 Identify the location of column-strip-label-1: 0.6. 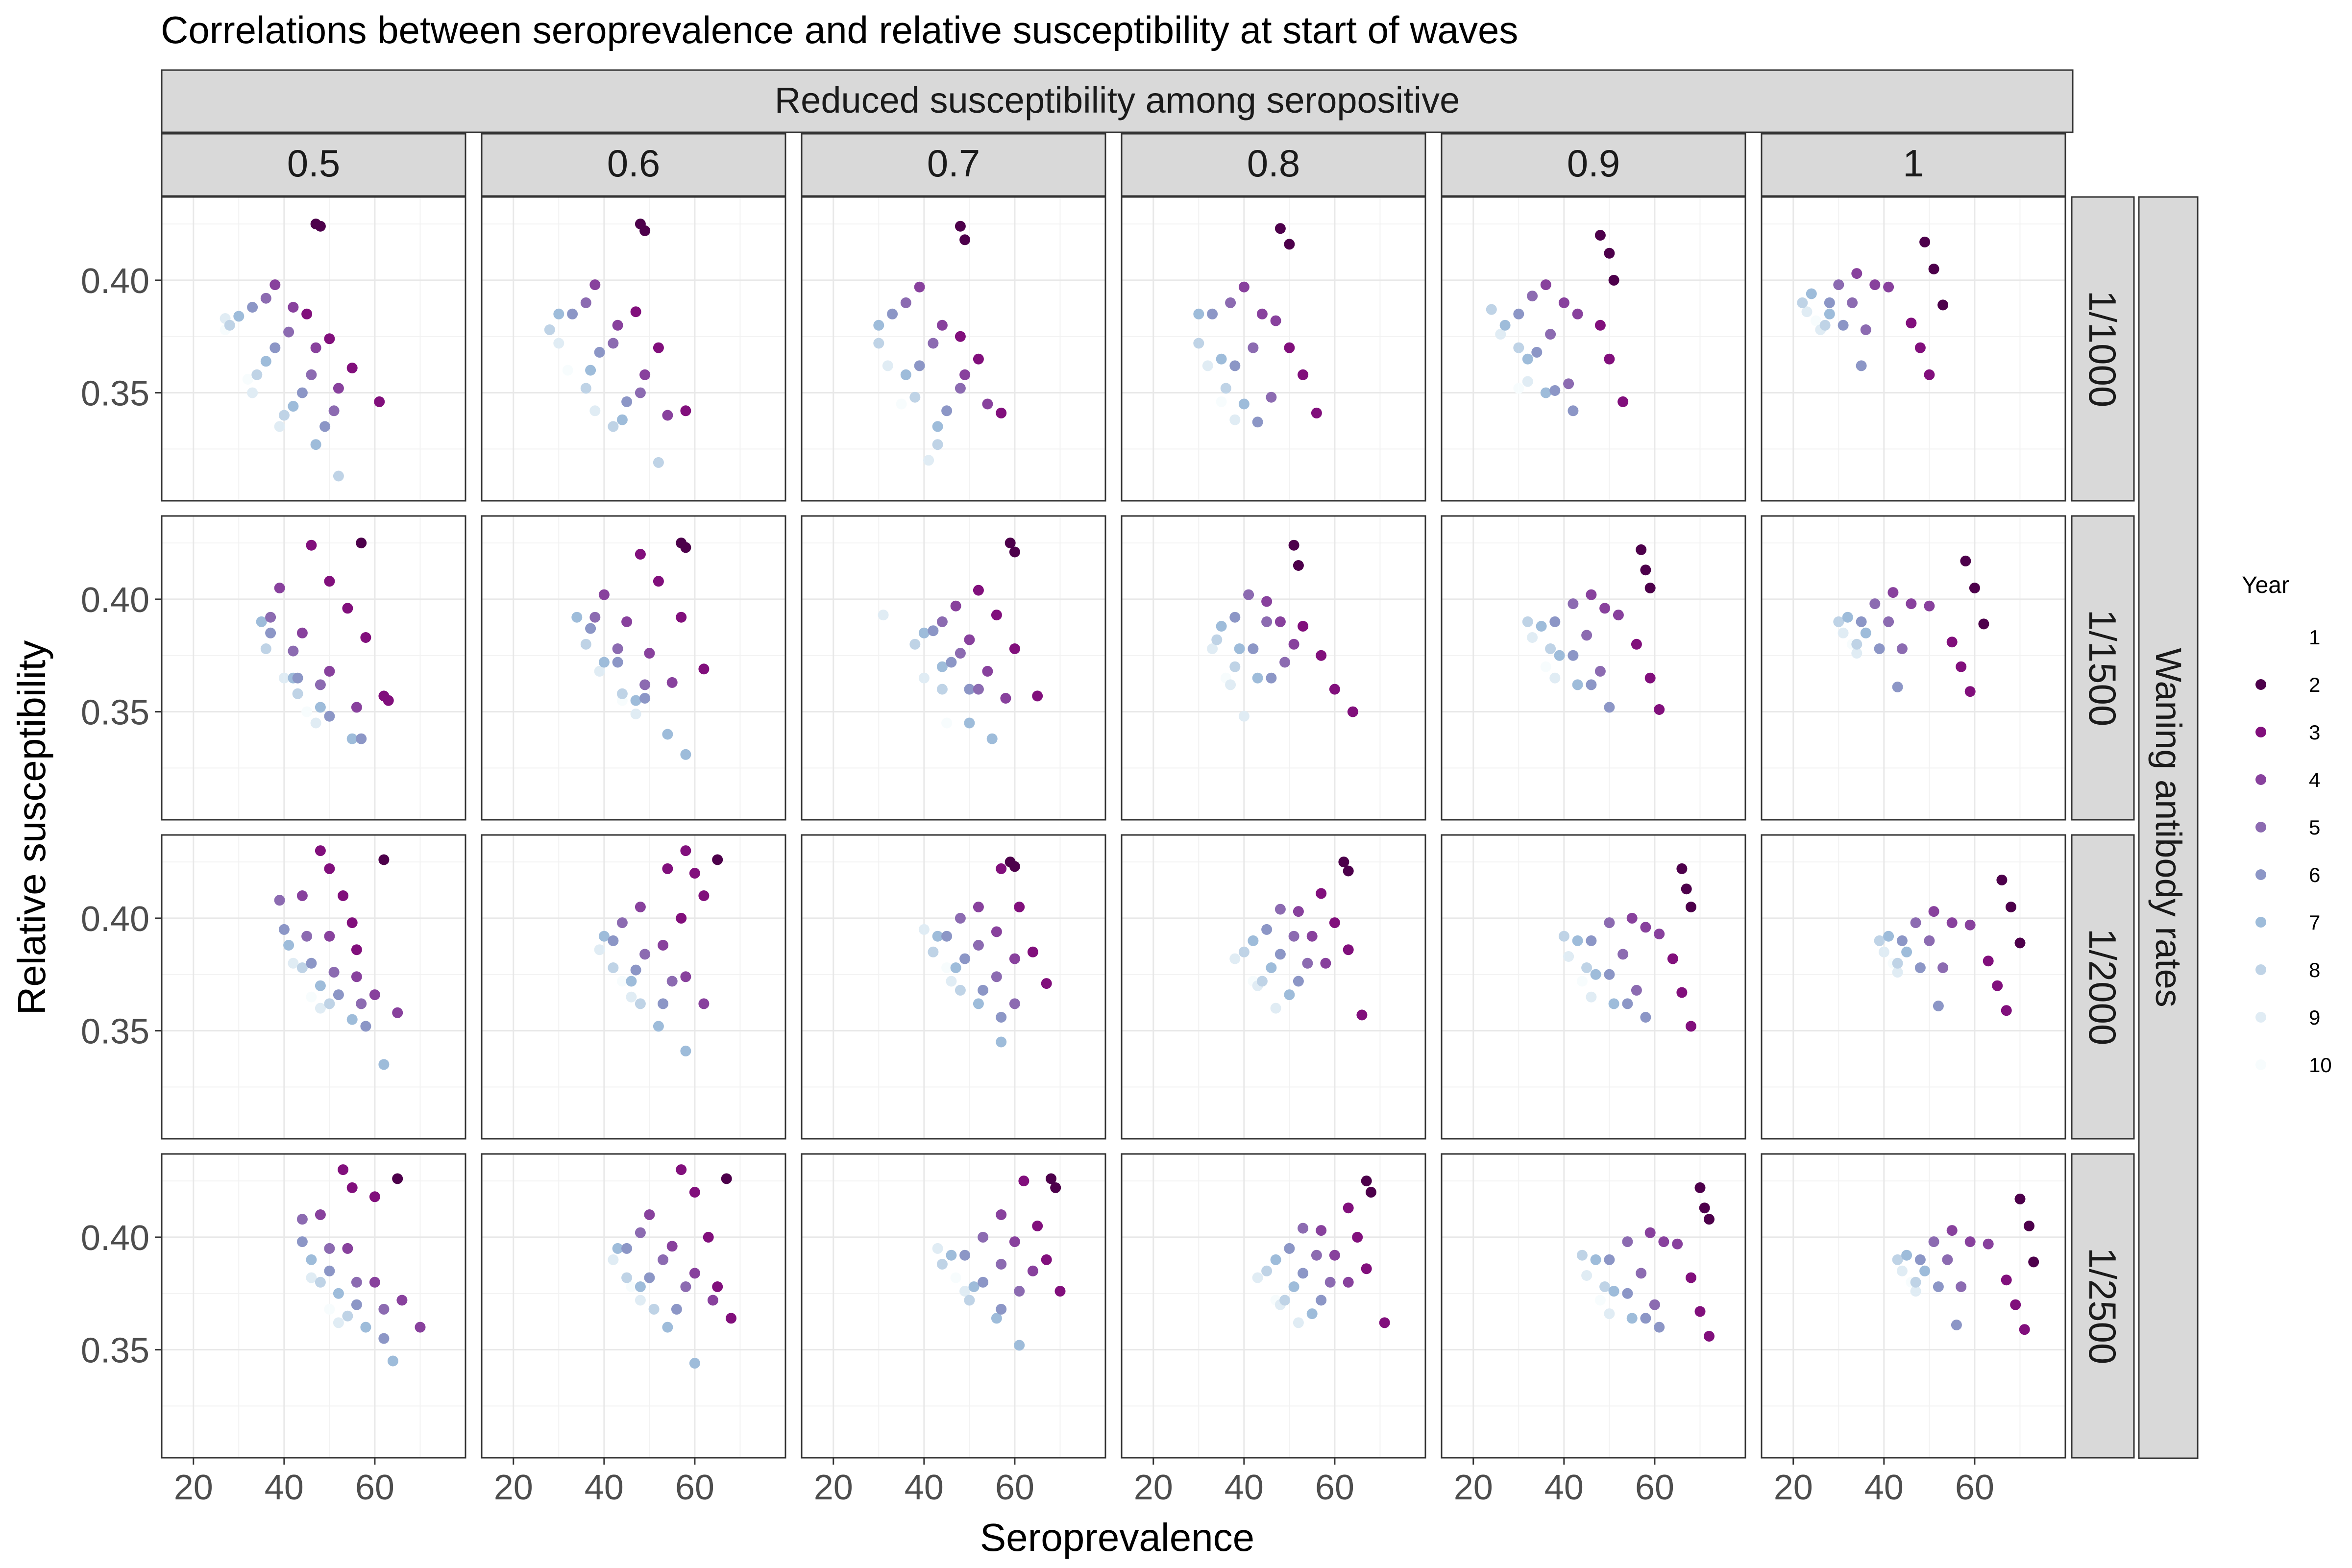
(633, 163).